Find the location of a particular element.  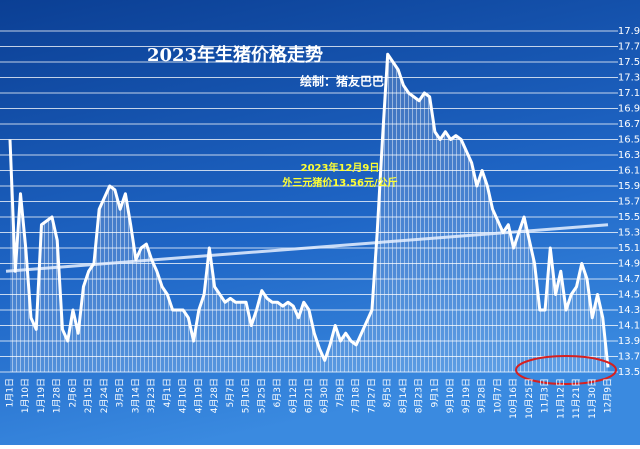

x-tick-label: 1月28日 is located at coordinates (57, 395).